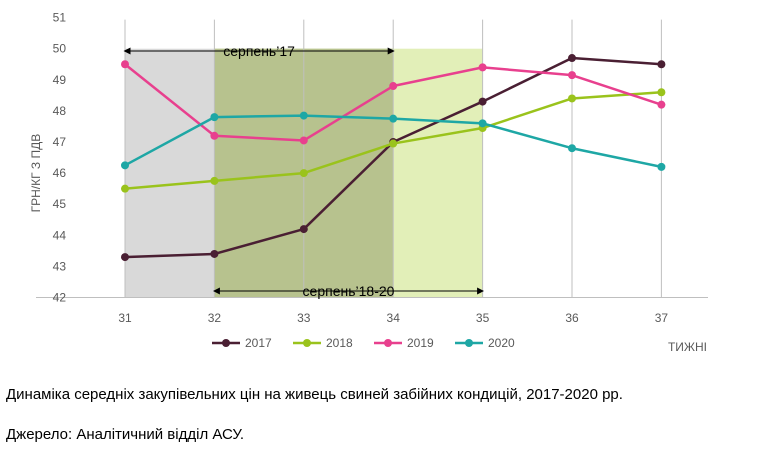 This screenshot has height=459, width=762. I want to click on legend-label-2019: 2019, so click(420, 343).